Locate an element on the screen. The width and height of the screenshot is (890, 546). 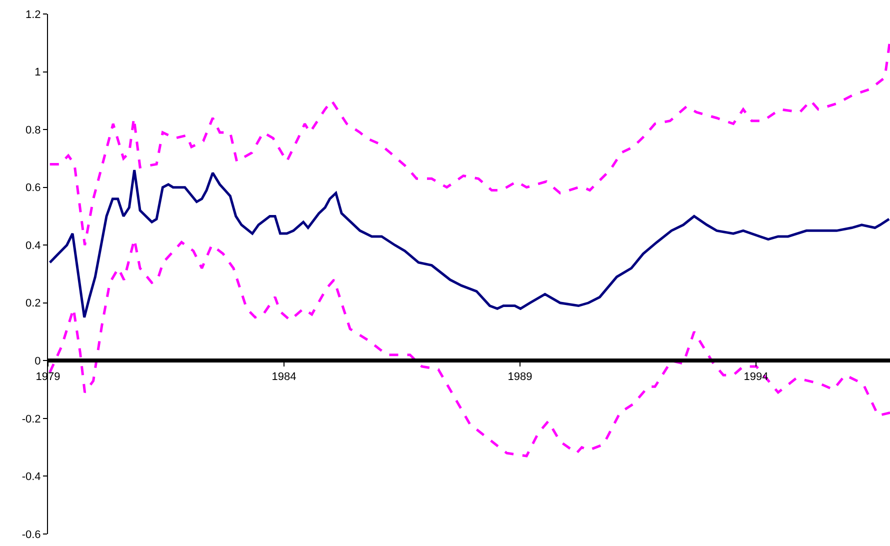
y-tick-label: -0.2 is located at coordinates (31, 419).